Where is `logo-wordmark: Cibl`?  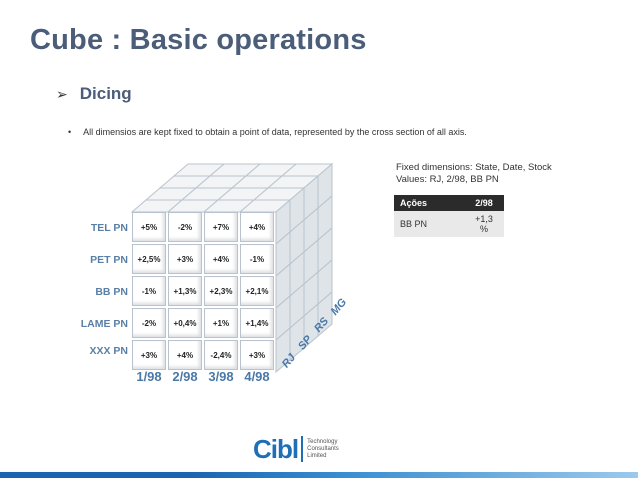 logo-wordmark: Cibl is located at coordinates (276, 448).